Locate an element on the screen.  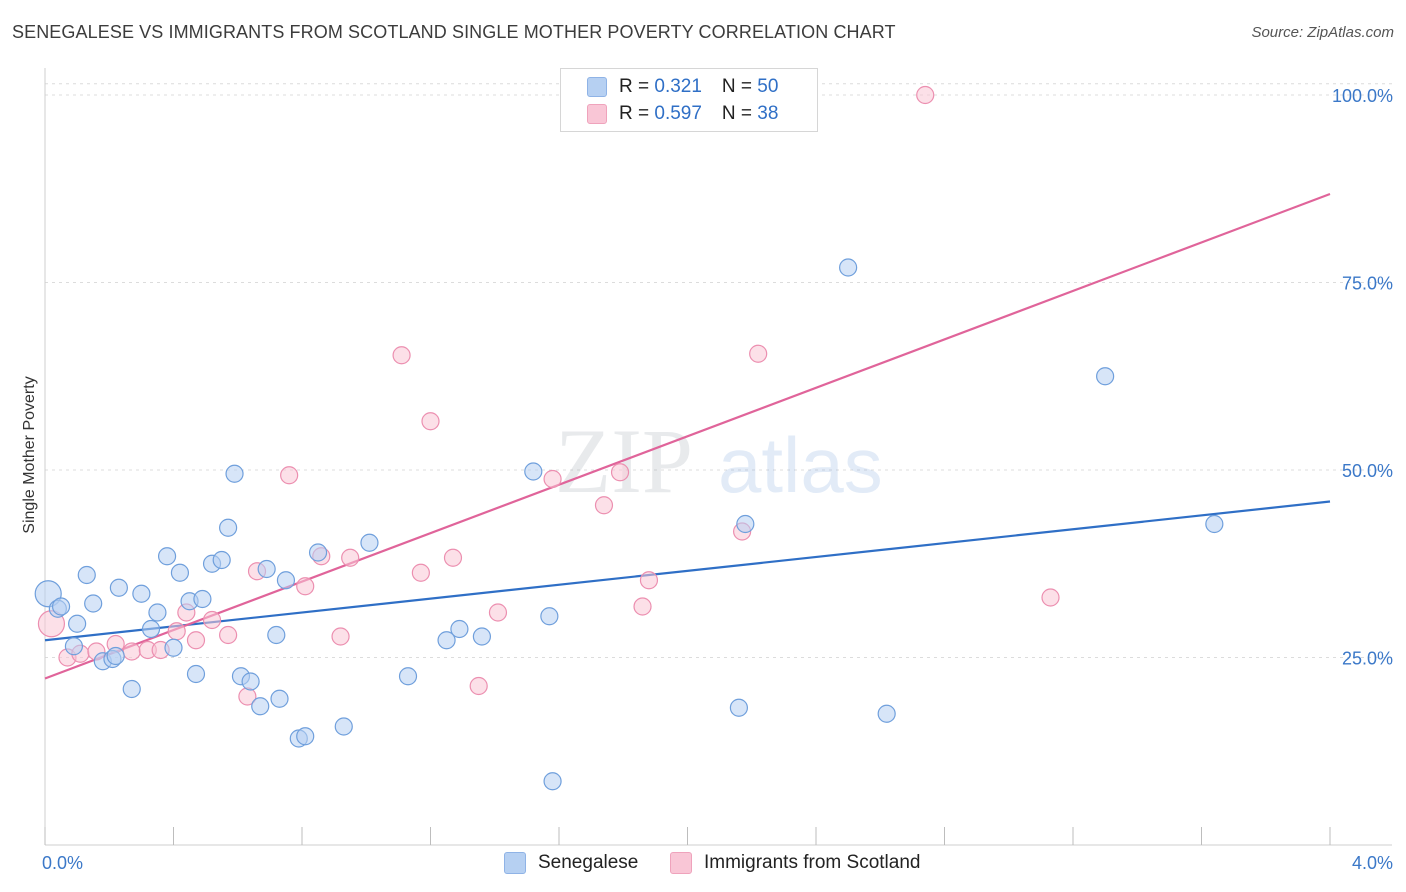
y-tick-label: 25.0% is located at coordinates (1367, 659).